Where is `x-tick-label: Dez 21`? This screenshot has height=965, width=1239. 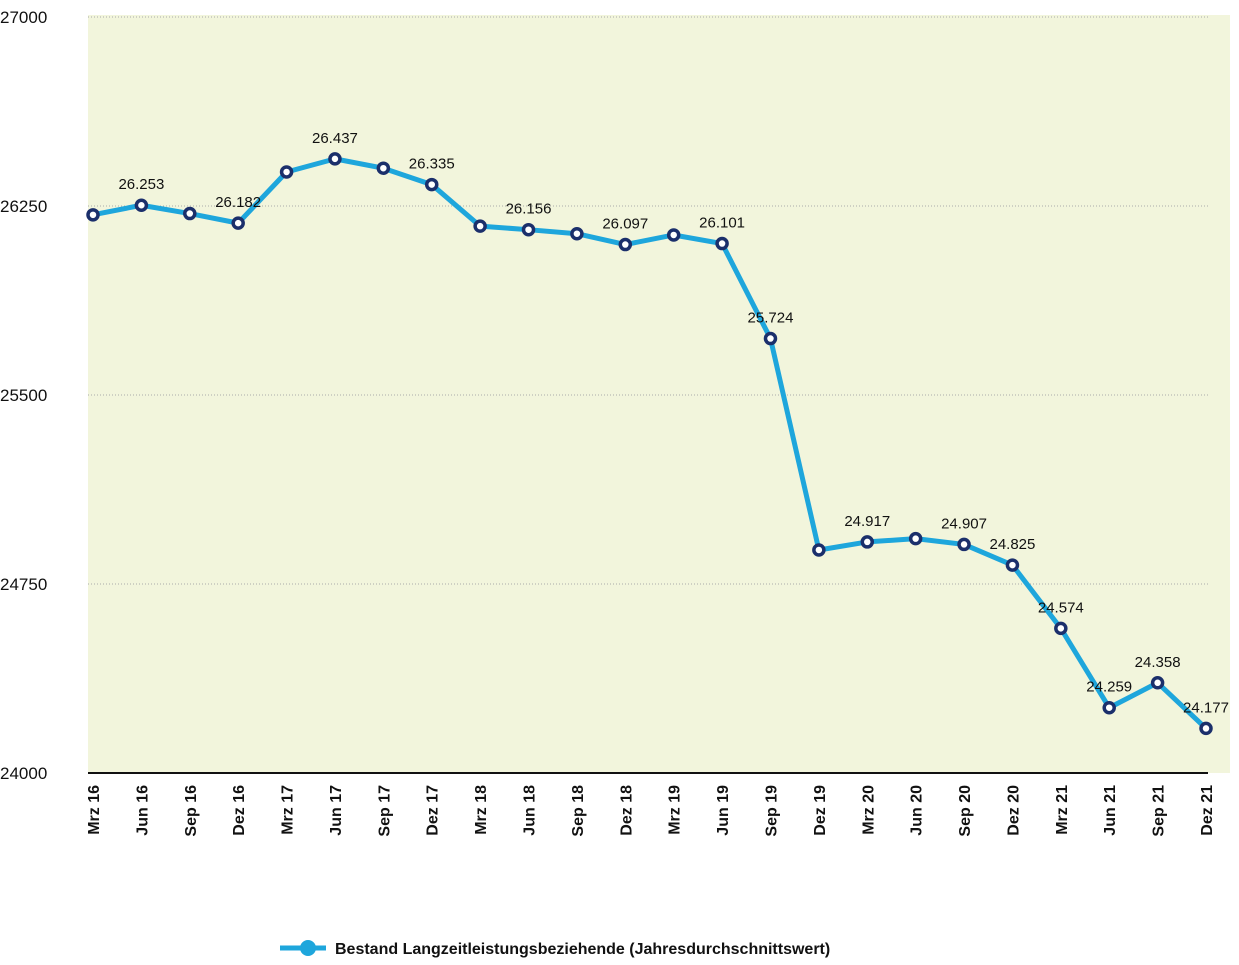
x-tick-label: Dez 21 is located at coordinates (1207, 810).